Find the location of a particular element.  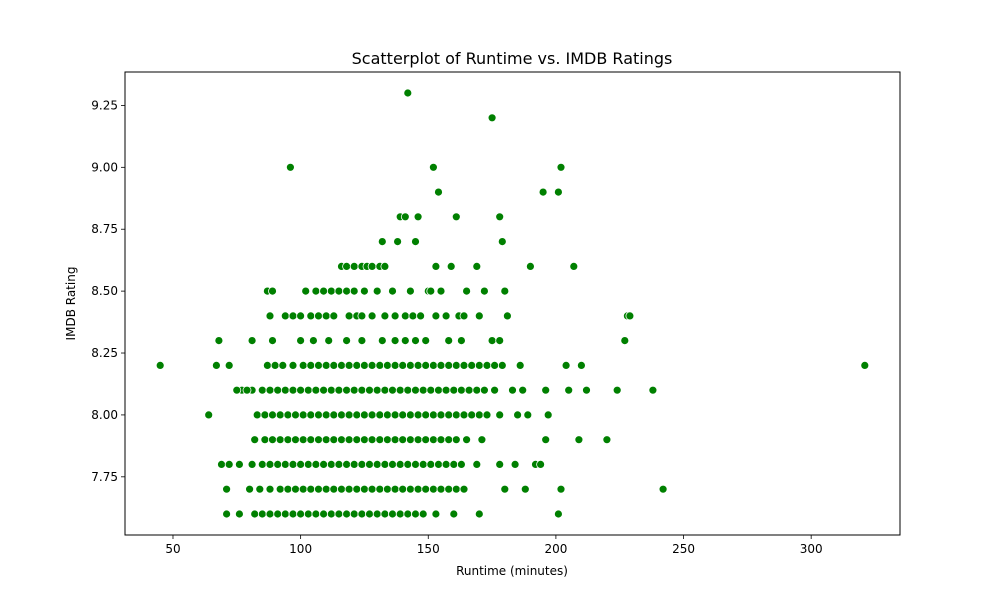

y-tick-label: 9.00 is located at coordinates (104, 167).